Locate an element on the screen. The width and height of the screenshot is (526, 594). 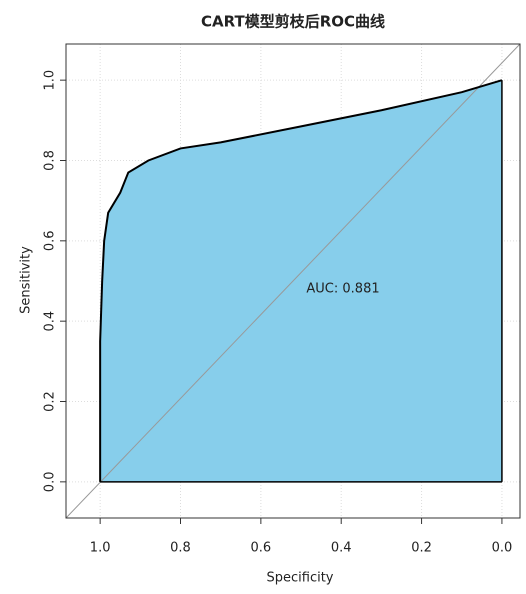
y-tick-label: 0.6 is located at coordinates (50, 240).